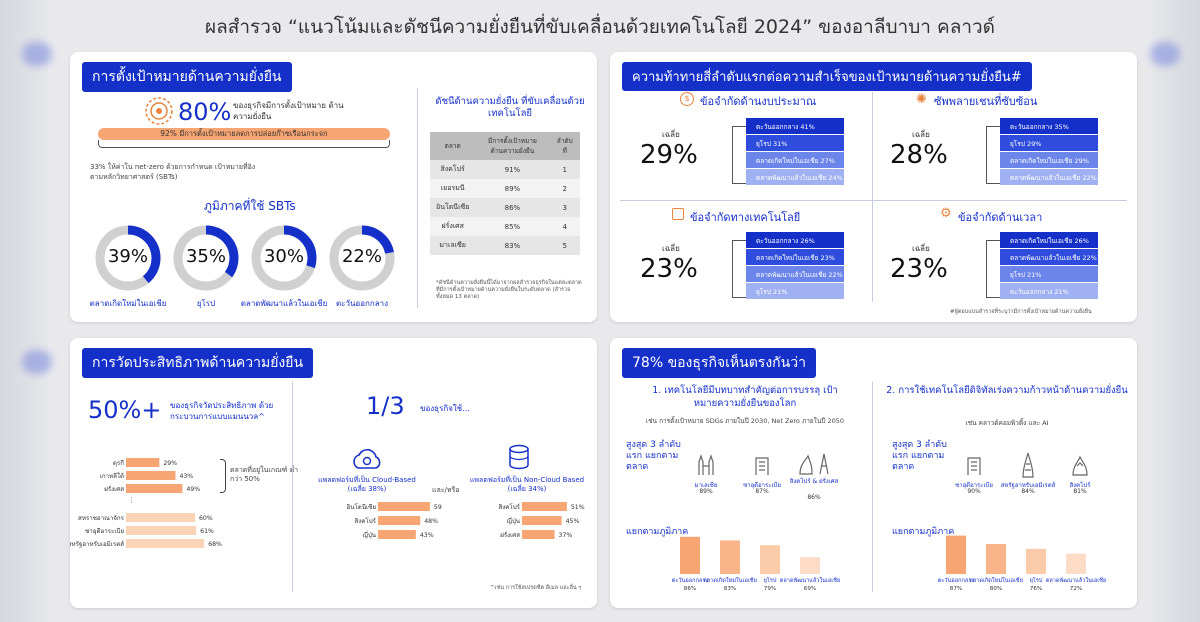 The height and width of the screenshot is (622, 1200). What do you see at coordinates (770, 580) in the screenshot?
I see `region-label: ยุโรป` at bounding box center [770, 580].